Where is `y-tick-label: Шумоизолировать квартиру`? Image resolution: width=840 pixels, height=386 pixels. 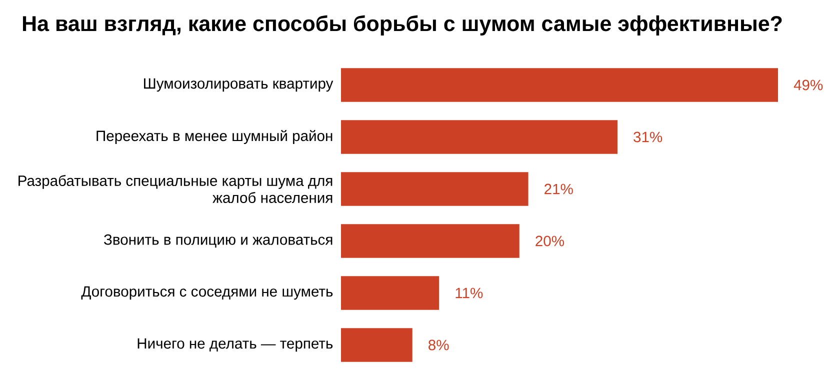 y-tick-label: Шумоизолировать квартиру is located at coordinates (239, 85).